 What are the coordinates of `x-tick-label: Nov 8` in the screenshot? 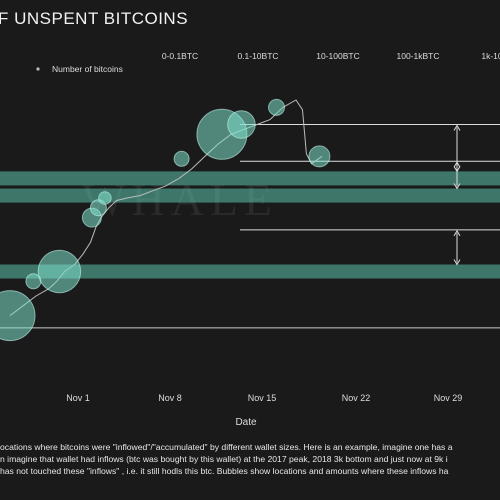 It's located at (170, 398).